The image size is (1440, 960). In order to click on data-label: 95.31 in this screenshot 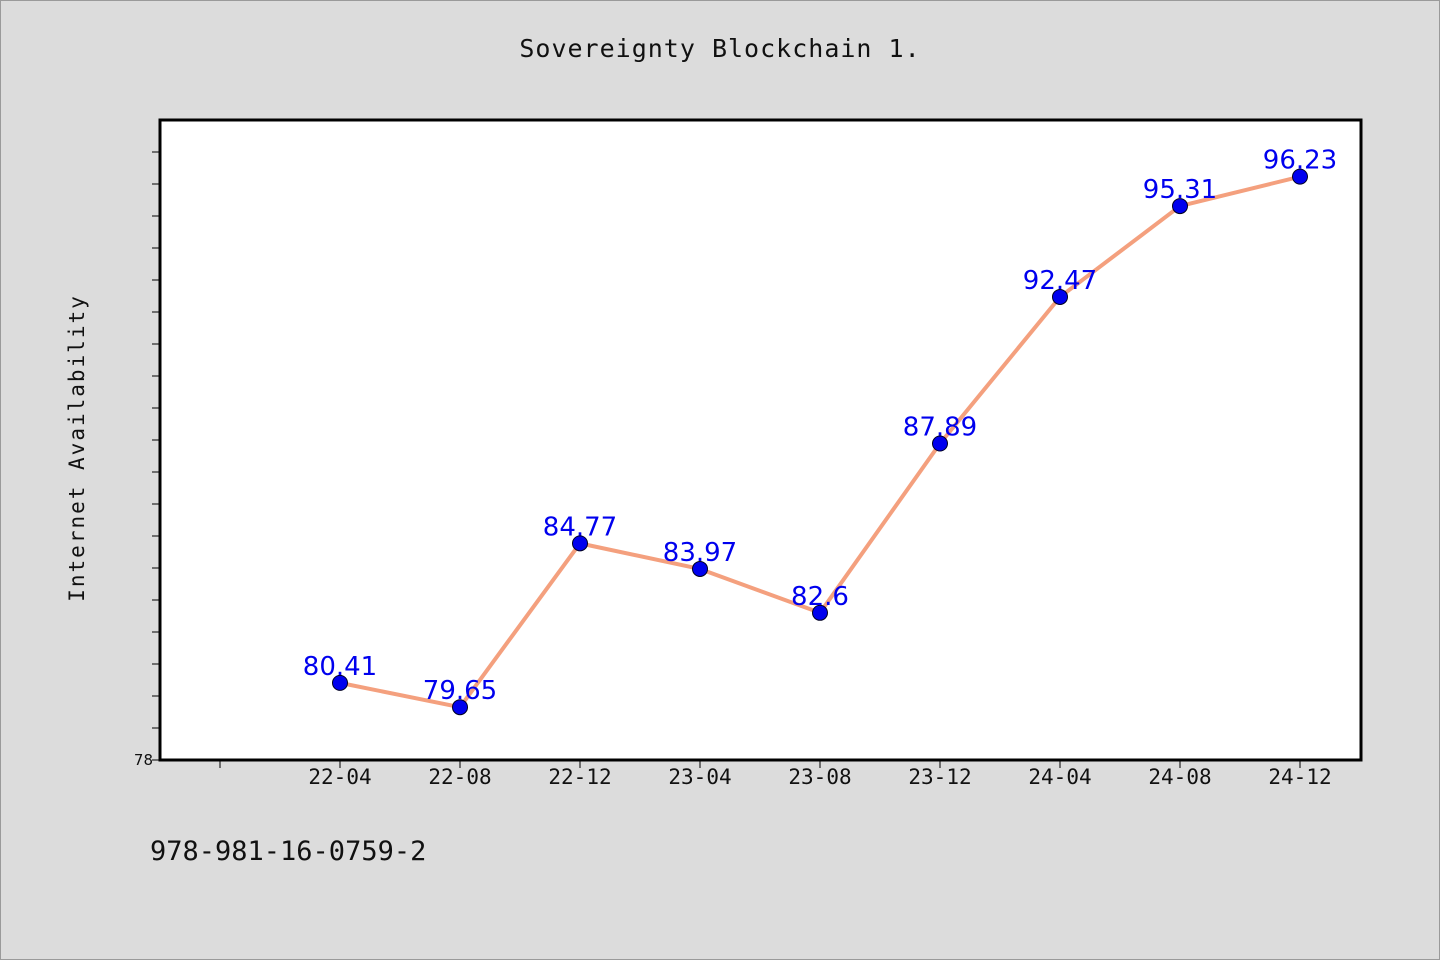, I will do `click(1180, 190)`.